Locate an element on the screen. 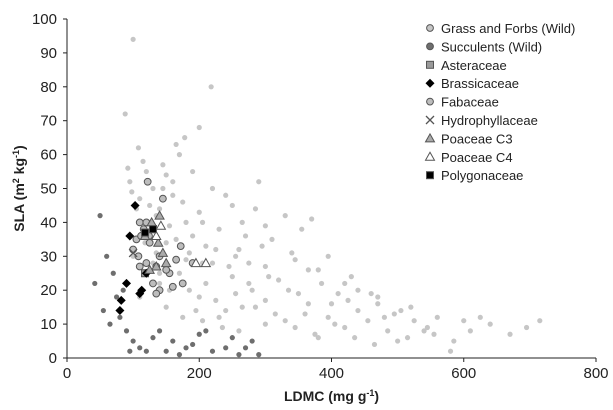 This screenshot has height=410, width=613. series-hydrophyllaceae is located at coordinates (133, 253).